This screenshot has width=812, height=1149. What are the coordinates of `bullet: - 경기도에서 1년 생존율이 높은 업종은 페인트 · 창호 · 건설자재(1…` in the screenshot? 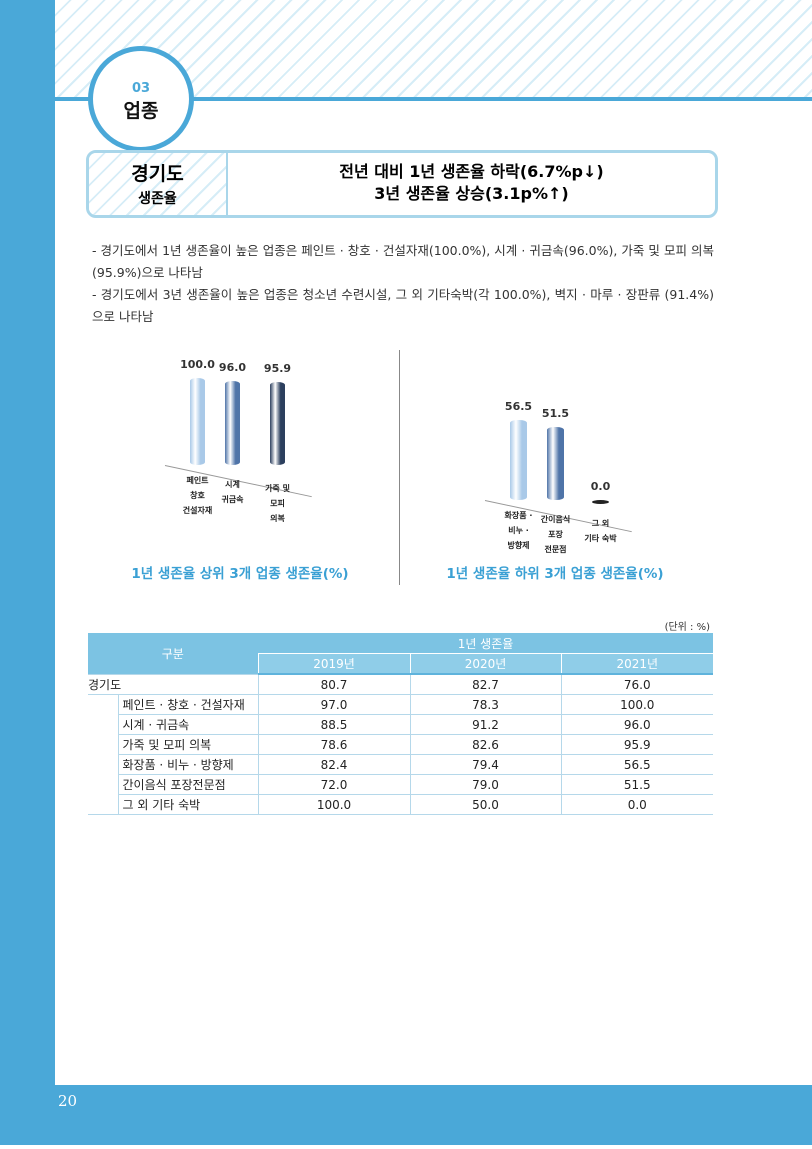 It's located at (403, 261).